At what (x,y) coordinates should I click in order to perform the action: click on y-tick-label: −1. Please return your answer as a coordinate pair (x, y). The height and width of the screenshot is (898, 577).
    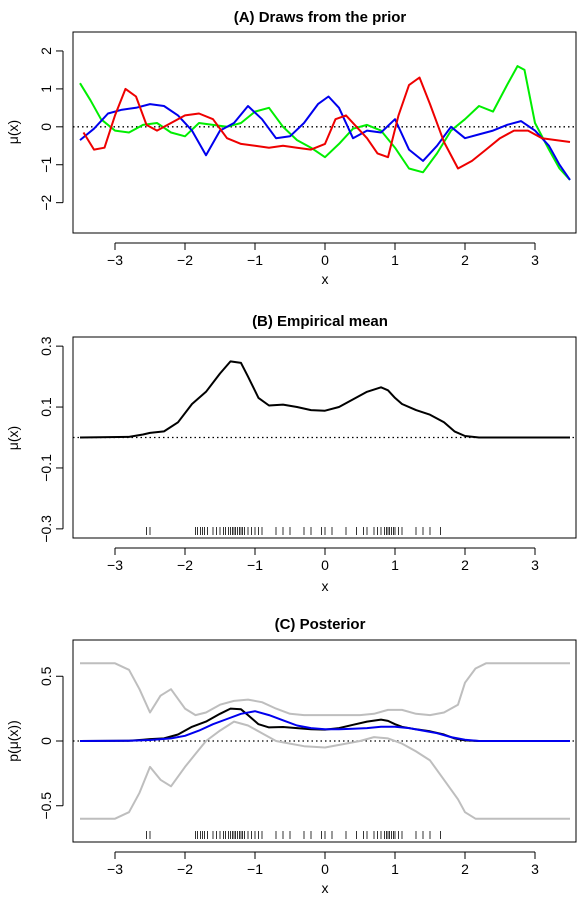
    Looking at the image, I should click on (46, 165).